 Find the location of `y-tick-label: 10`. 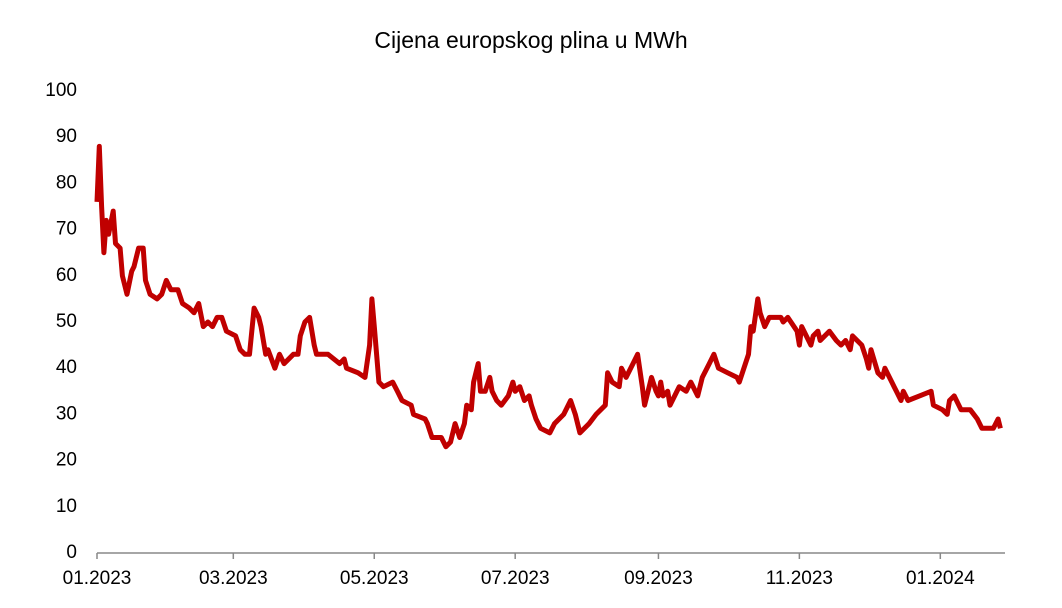

y-tick-label: 10 is located at coordinates (66, 506).